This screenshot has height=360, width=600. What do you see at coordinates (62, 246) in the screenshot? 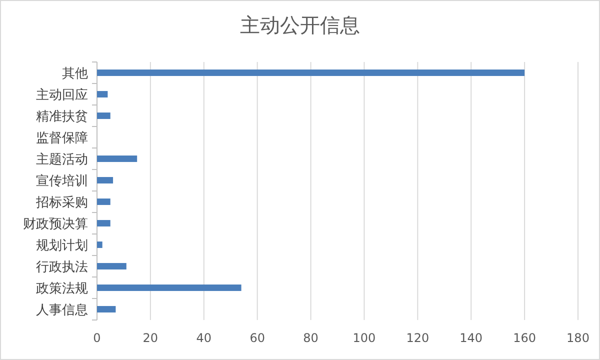
I see `y-tick-label: 规划计划` at bounding box center [62, 246].